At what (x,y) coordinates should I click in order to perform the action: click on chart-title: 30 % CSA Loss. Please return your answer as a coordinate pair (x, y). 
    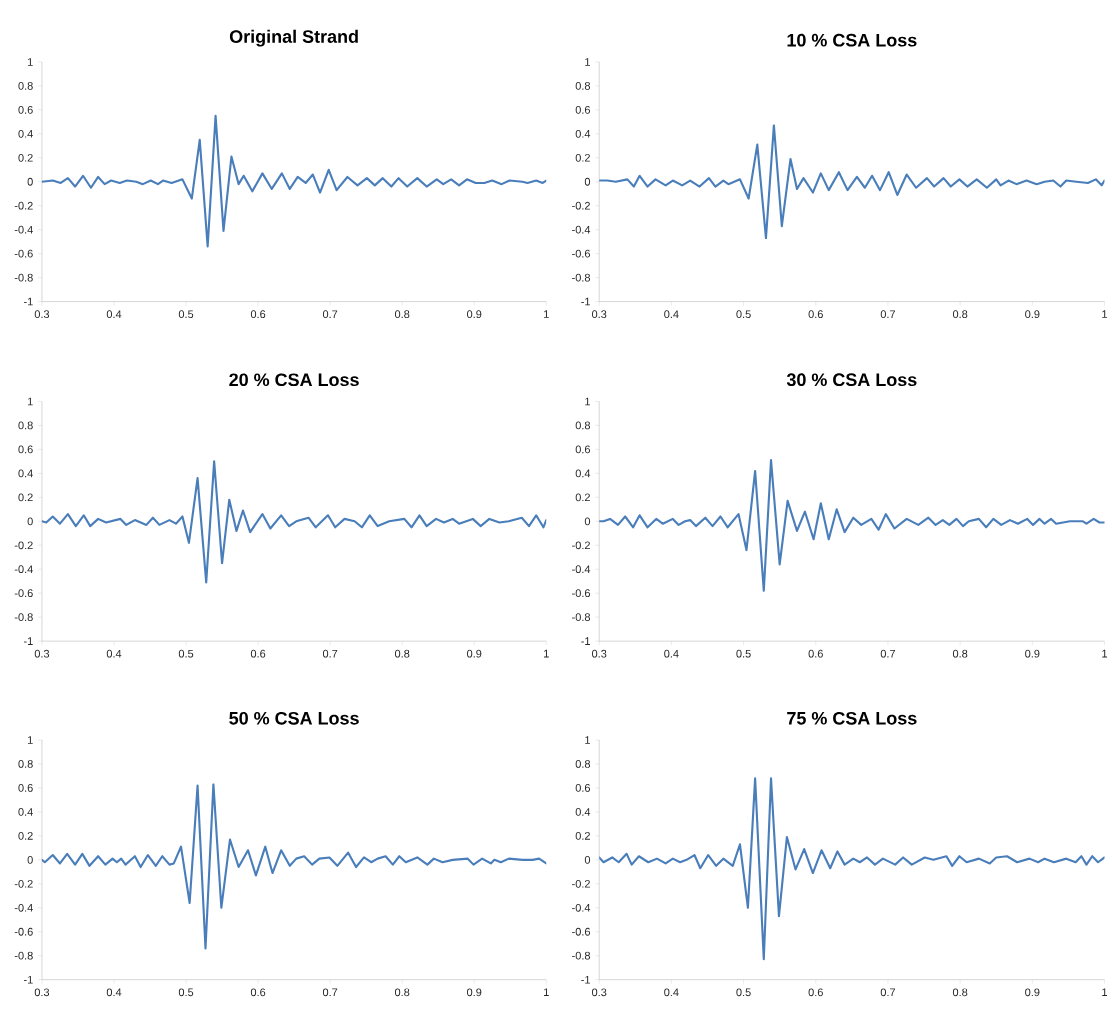
    Looking at the image, I should click on (851, 380).